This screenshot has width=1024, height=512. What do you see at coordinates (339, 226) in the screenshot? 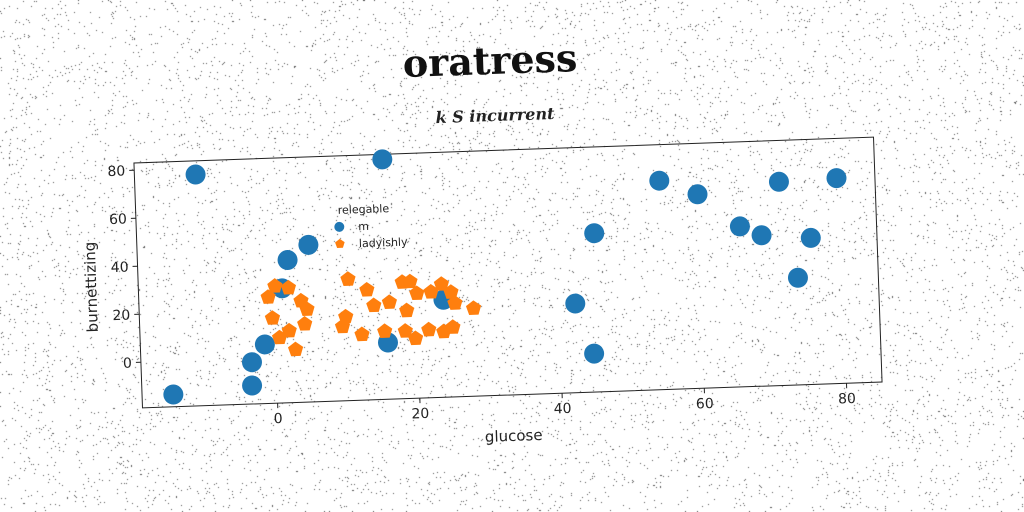
I see `legend-marker-m` at bounding box center [339, 226].